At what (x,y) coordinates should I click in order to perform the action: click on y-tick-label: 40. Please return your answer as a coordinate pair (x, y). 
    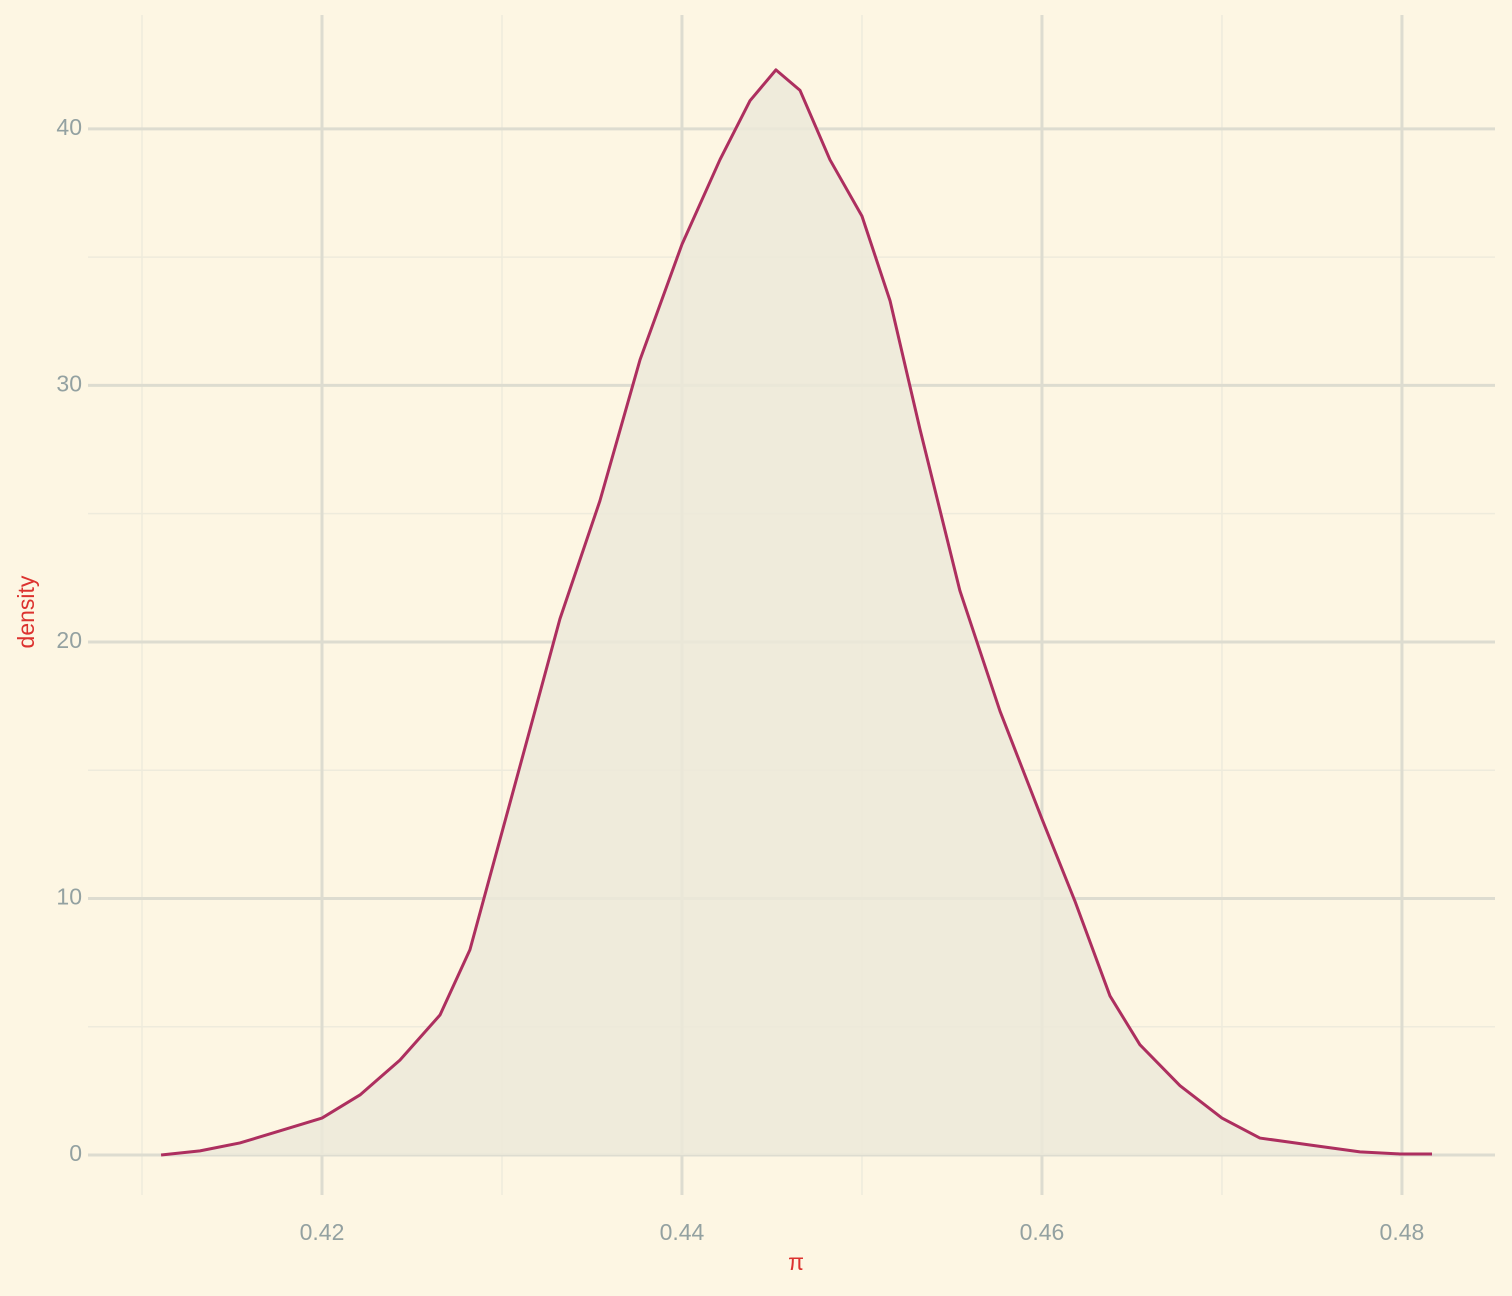
    Looking at the image, I should click on (69, 127).